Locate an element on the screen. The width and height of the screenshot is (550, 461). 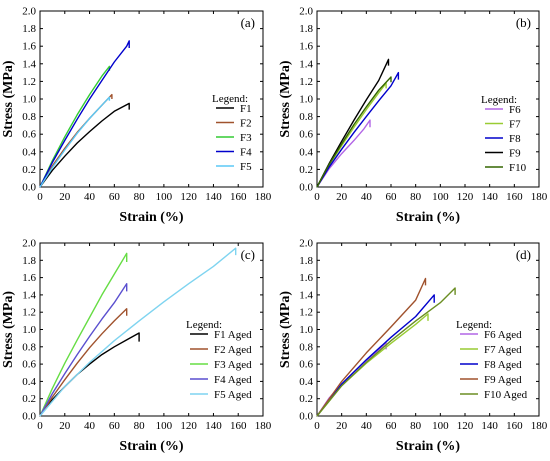
legend-item: F10 is located at coordinates (518, 168).